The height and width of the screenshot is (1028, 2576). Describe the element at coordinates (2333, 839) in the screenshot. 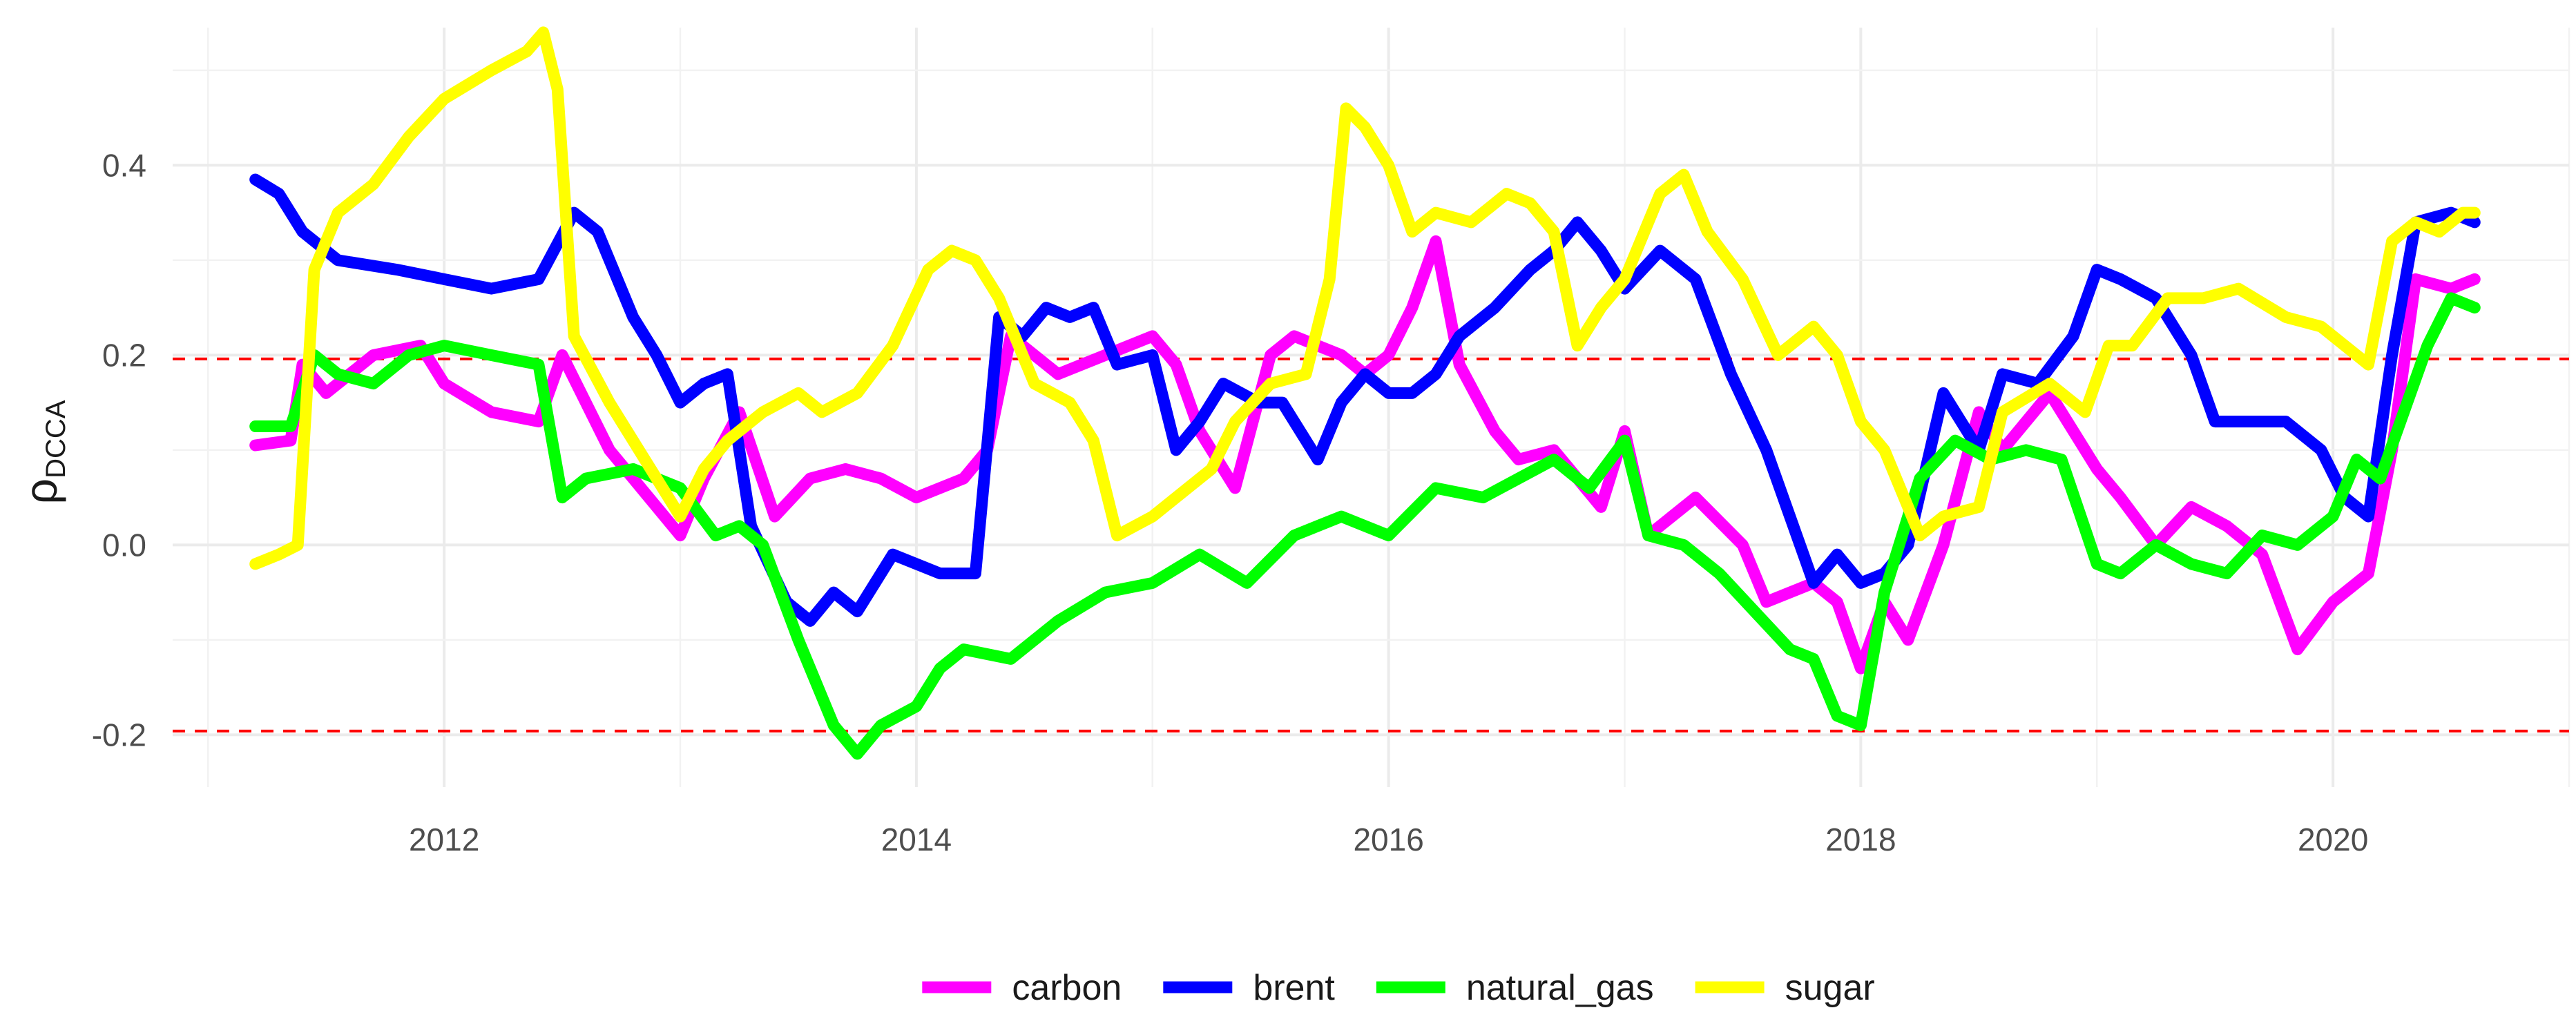

I see `x-tick-label: 2020` at that location.